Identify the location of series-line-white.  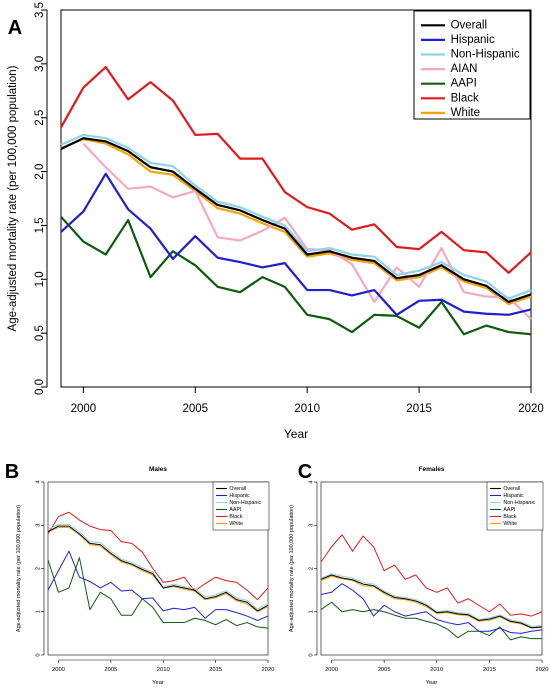
(431, 602).